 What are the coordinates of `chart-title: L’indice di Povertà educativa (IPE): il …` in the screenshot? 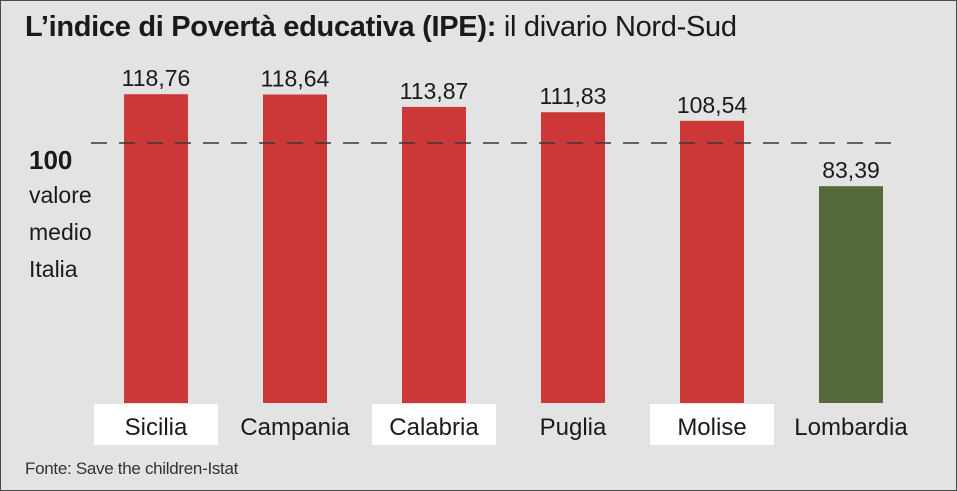 It's located at (381, 27).